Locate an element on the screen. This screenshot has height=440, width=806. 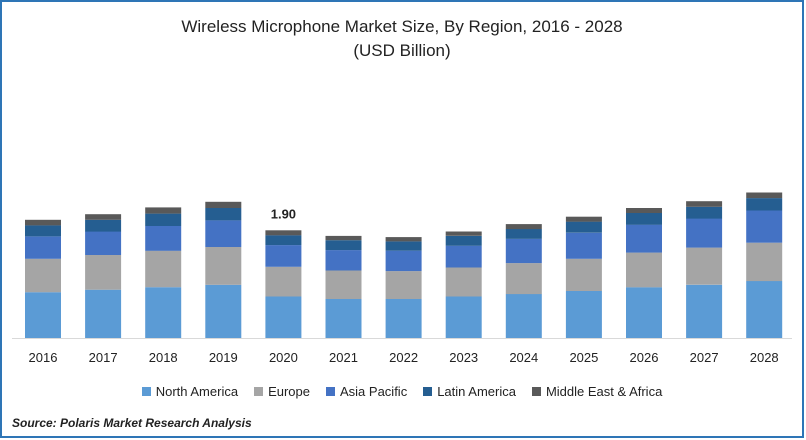
bar-2027-middle-east-africa is located at coordinates (704, 204).